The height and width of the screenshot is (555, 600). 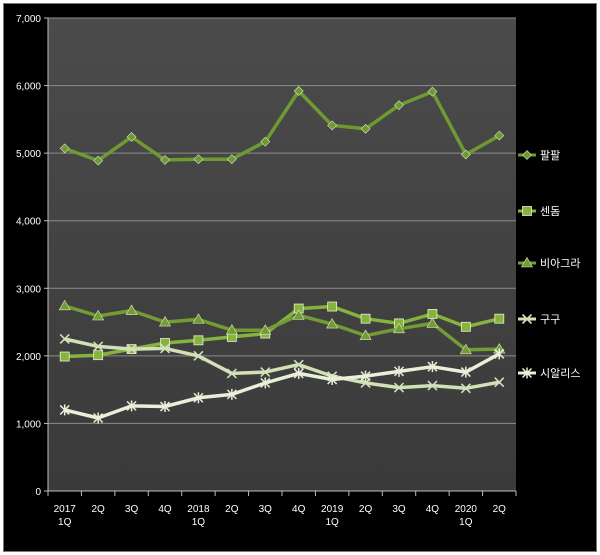 What do you see at coordinates (38, 492) in the screenshot?
I see `y-tick-label: 0` at bounding box center [38, 492].